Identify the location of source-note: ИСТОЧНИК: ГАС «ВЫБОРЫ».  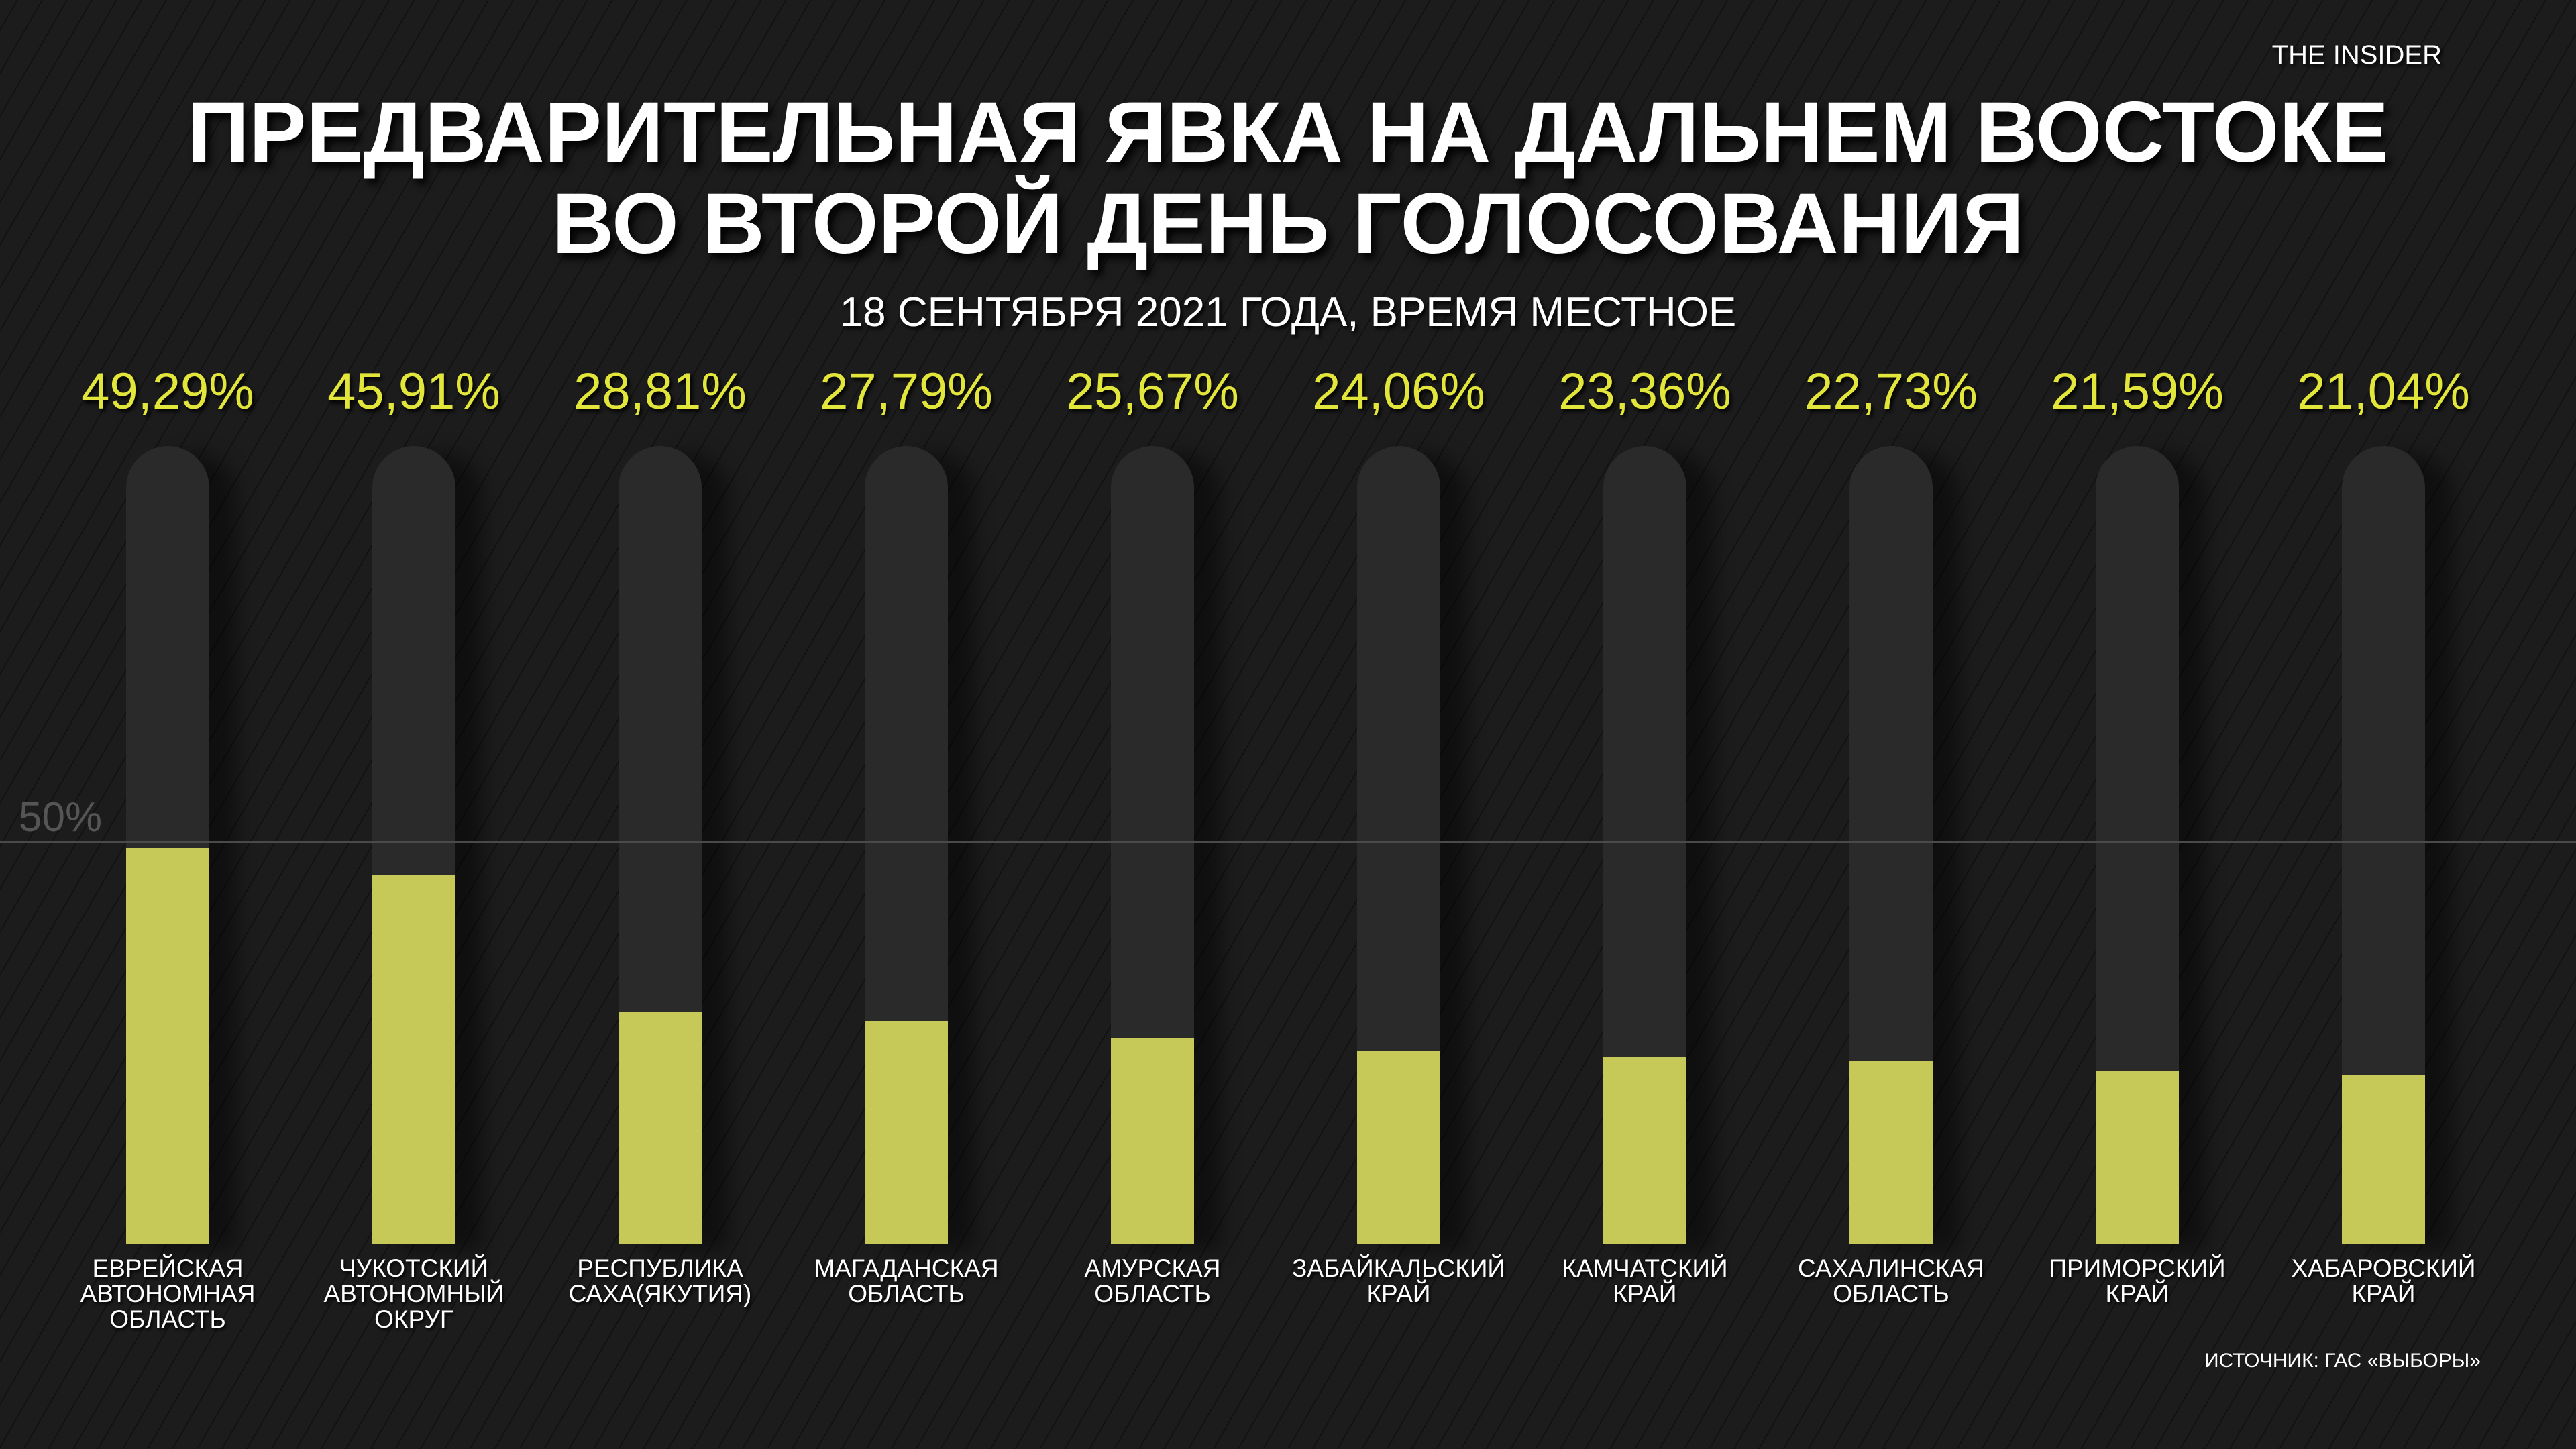
(2342, 1361).